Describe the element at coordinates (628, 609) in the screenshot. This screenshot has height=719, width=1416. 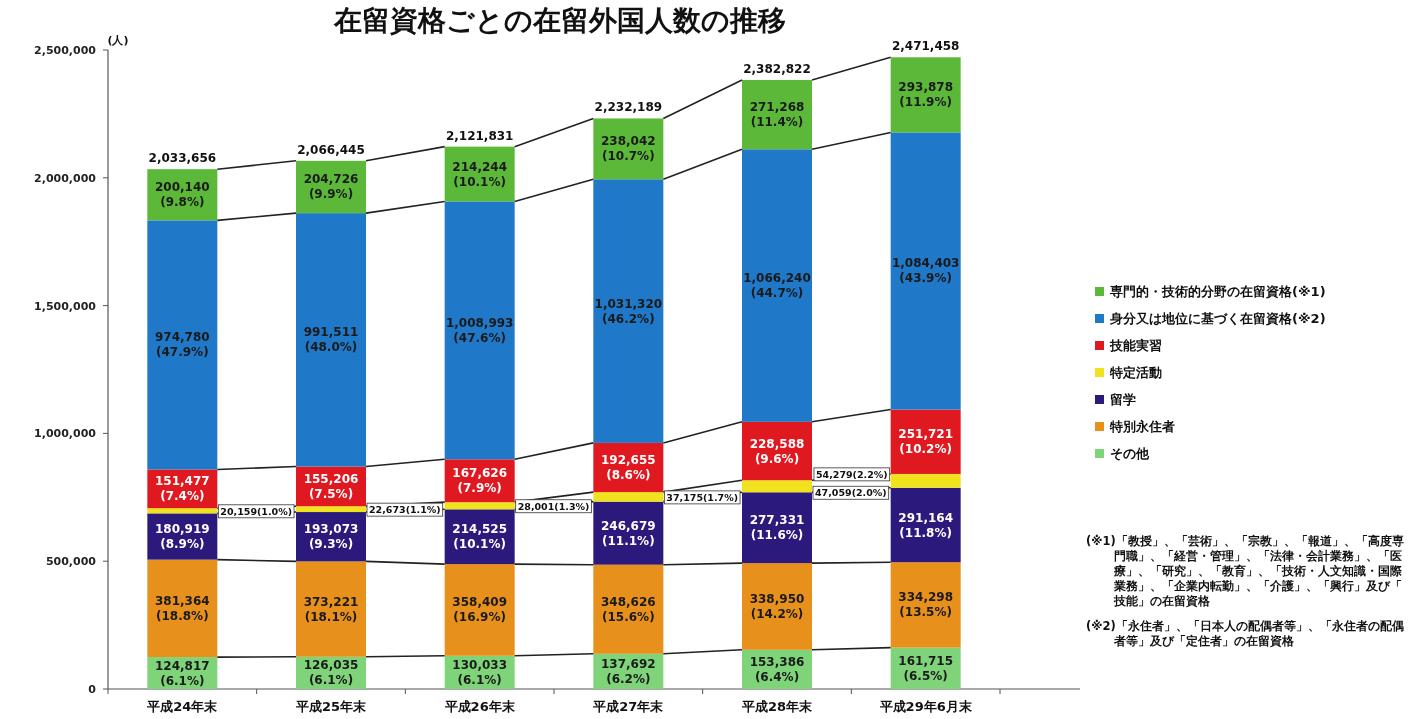
I see `data-label: 348,626 (15.6%)` at that location.